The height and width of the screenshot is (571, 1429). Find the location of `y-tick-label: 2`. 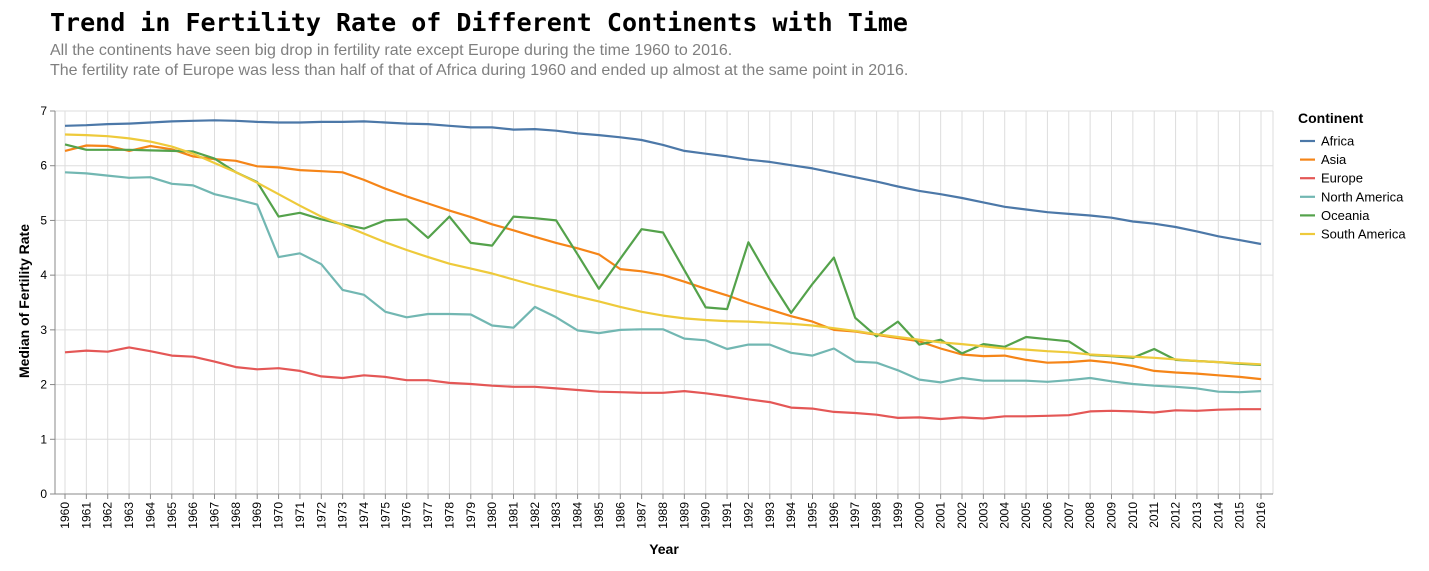

y-tick-label: 2 is located at coordinates (43, 385).